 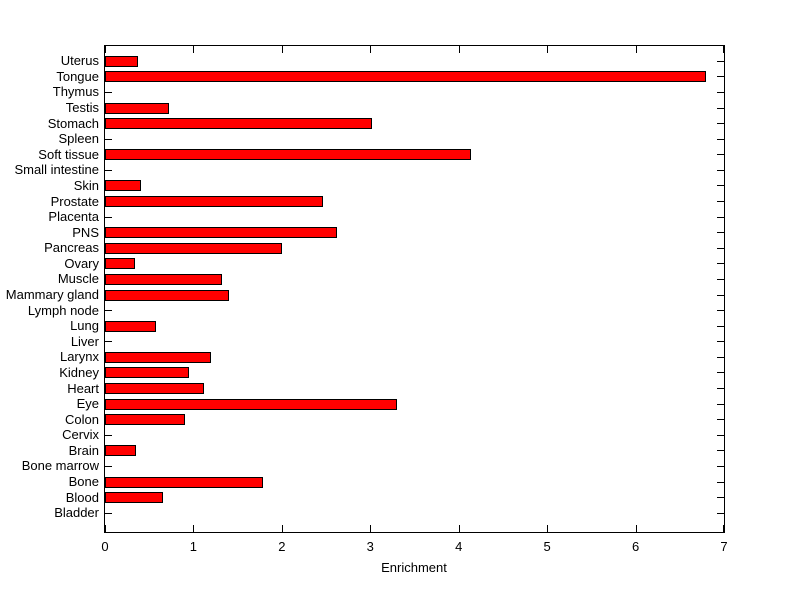 What do you see at coordinates (78, 279) in the screenshot?
I see `y-tick-label: Muscle` at bounding box center [78, 279].